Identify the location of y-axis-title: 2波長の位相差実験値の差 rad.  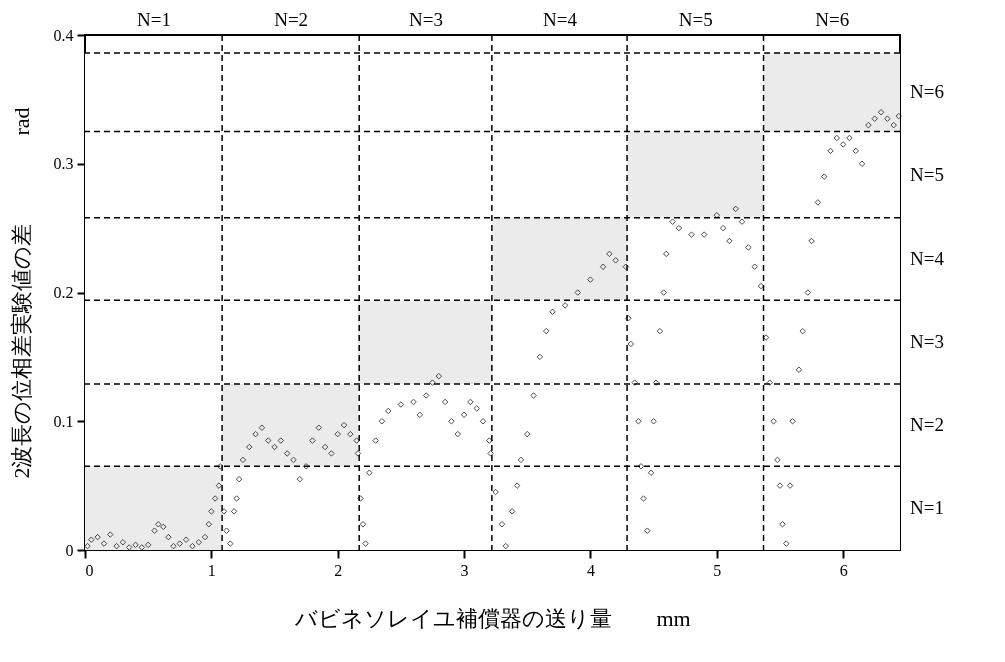
(21, 293).